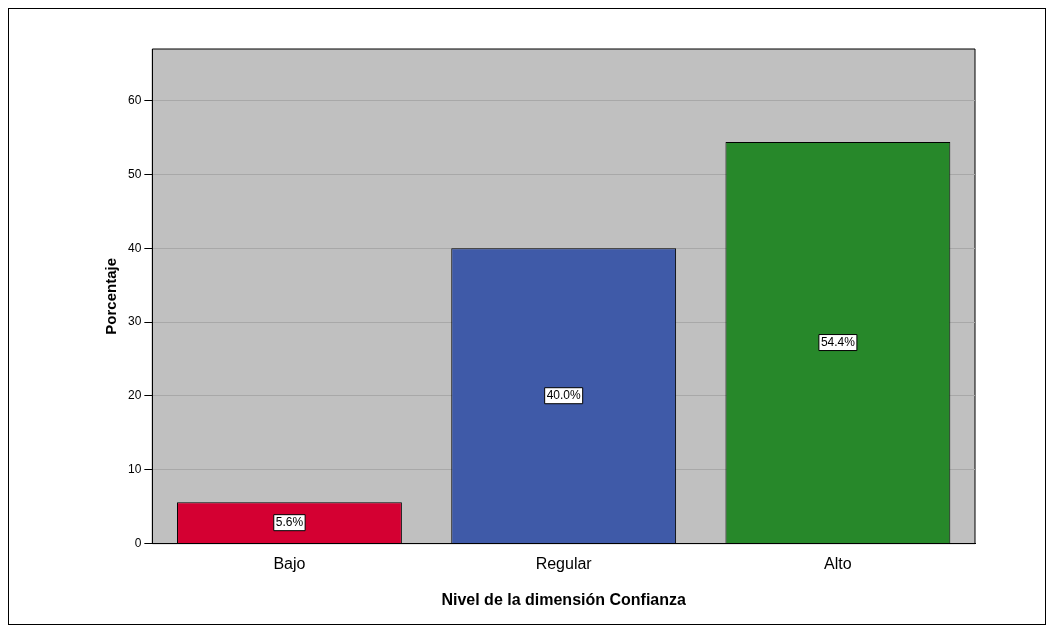 The height and width of the screenshot is (633, 1056). What do you see at coordinates (111, 296) in the screenshot?
I see `y-axis-title: Porcentaje` at bounding box center [111, 296].